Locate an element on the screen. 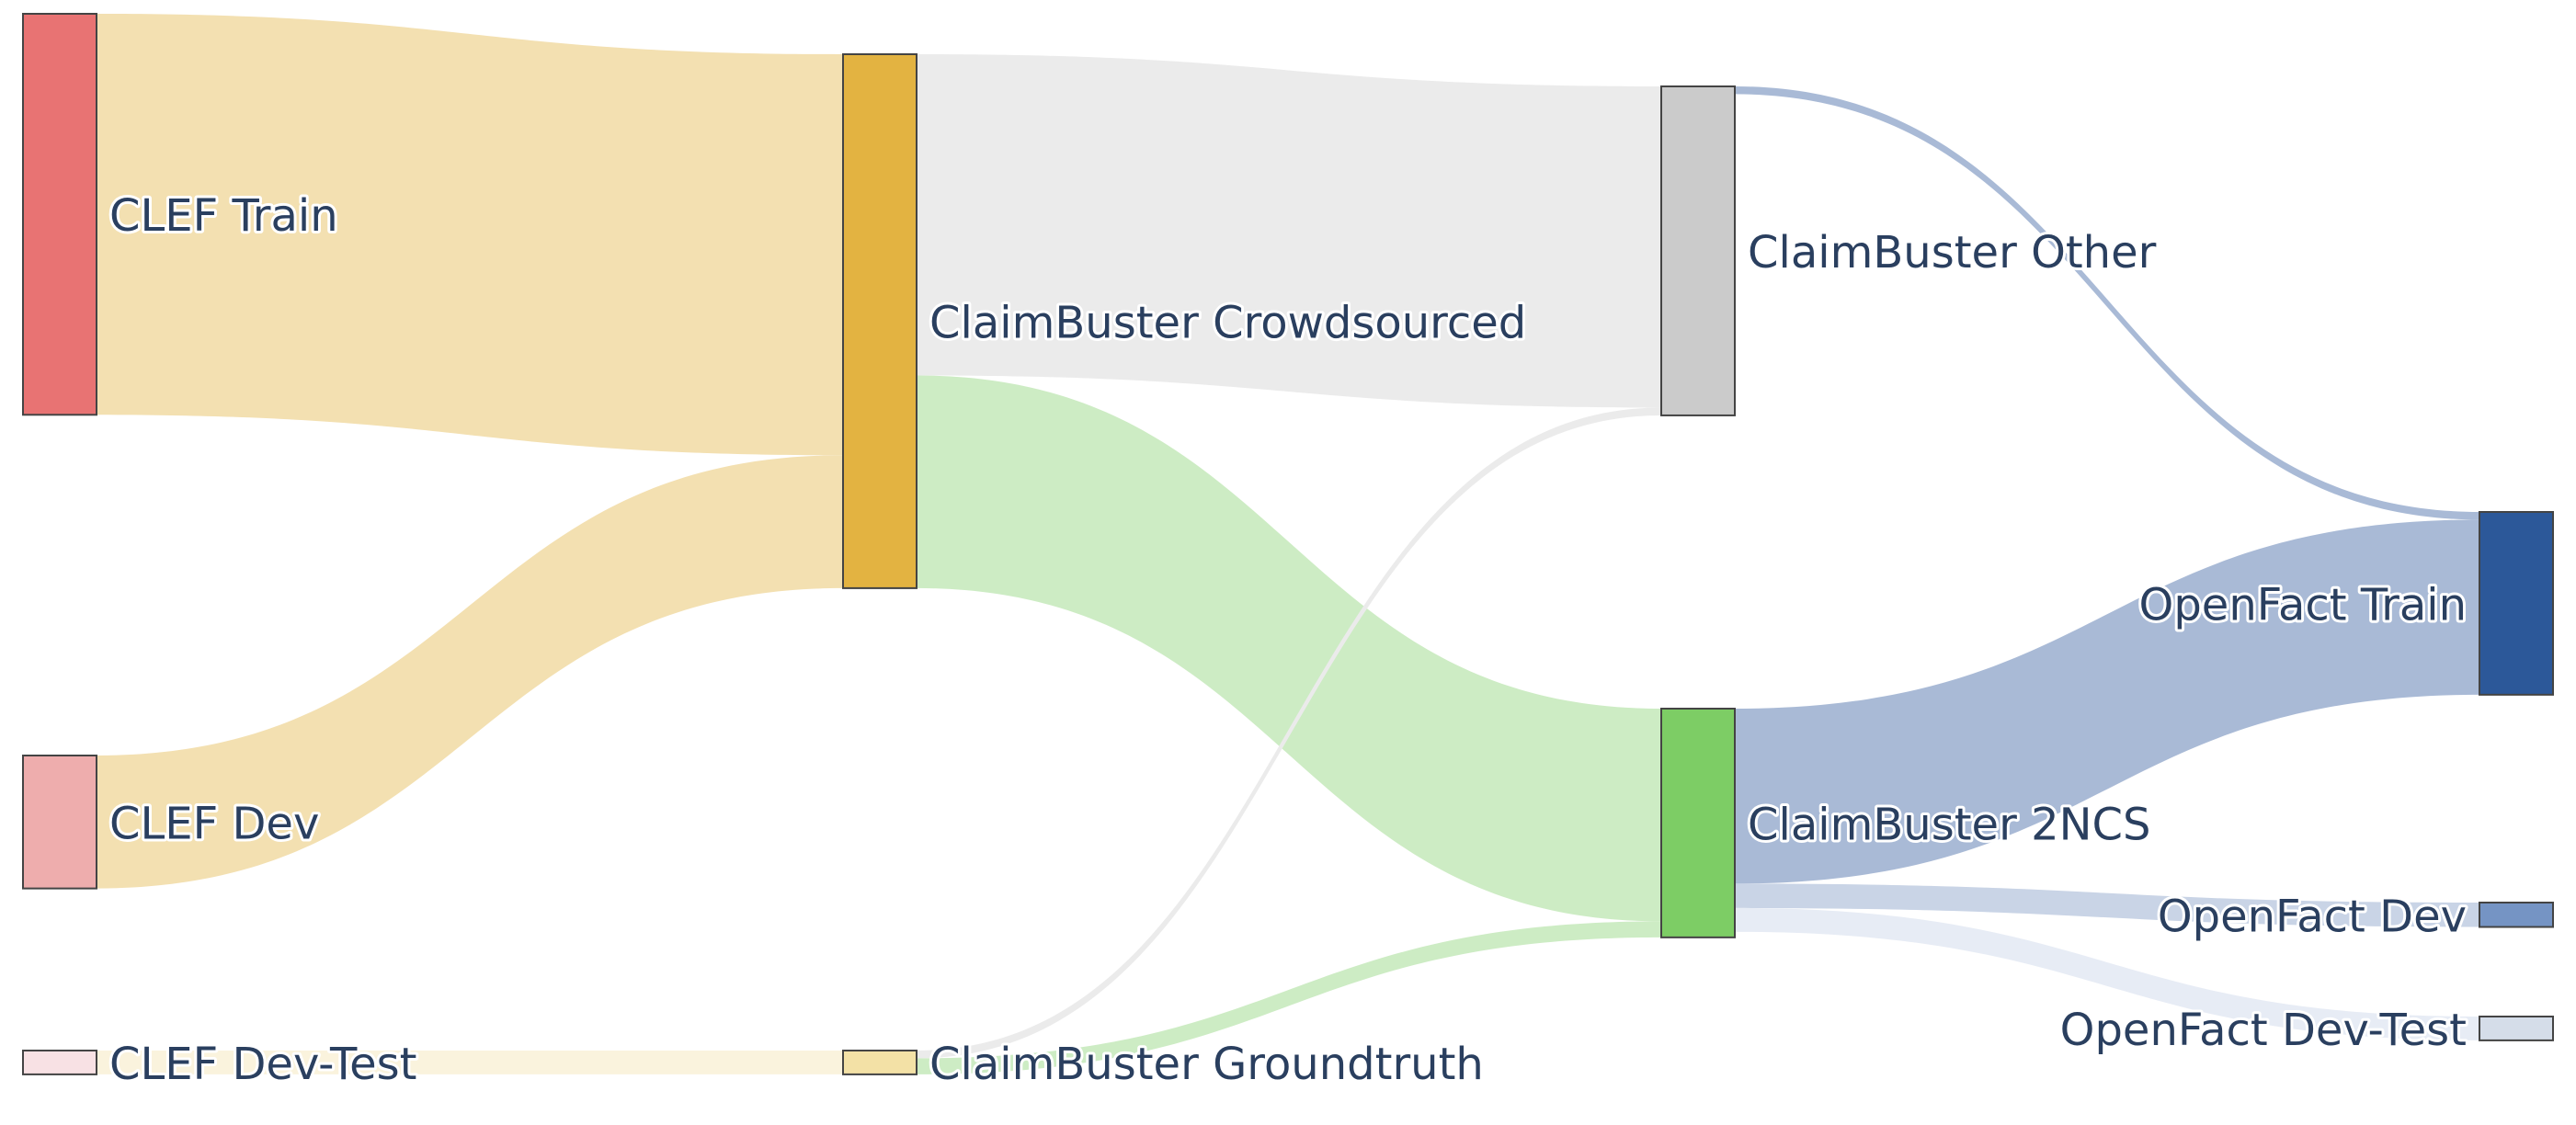 Image resolution: width=2576 pixels, height=1125 pixels. node-cb_gt is located at coordinates (880, 1062).